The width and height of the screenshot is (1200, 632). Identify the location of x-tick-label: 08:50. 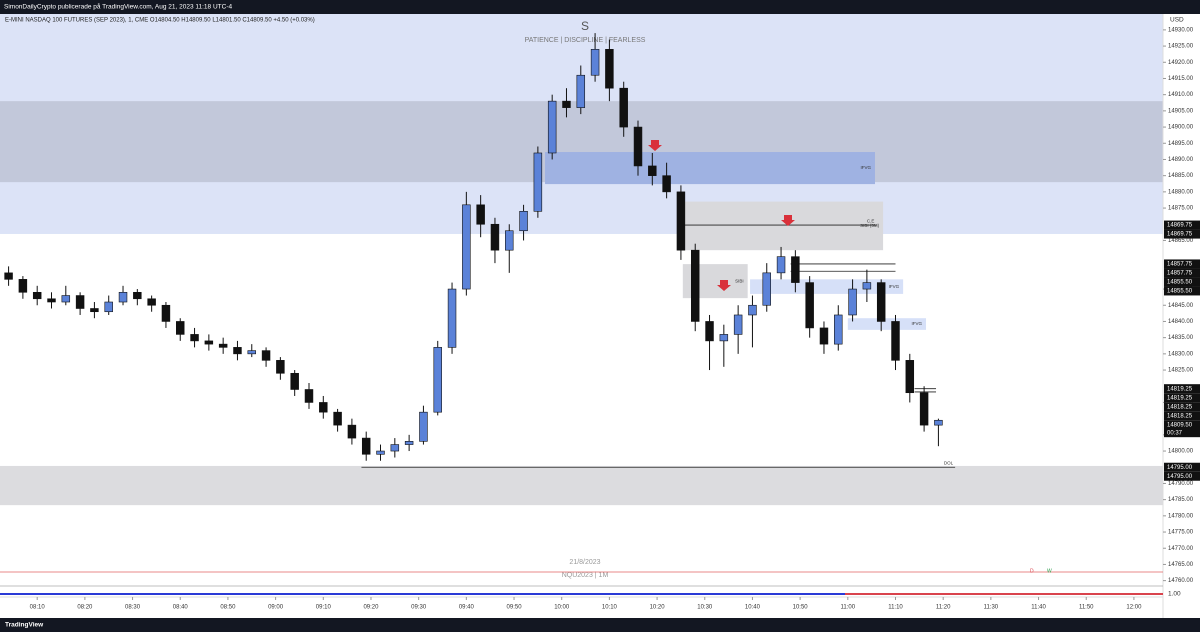
(228, 608).